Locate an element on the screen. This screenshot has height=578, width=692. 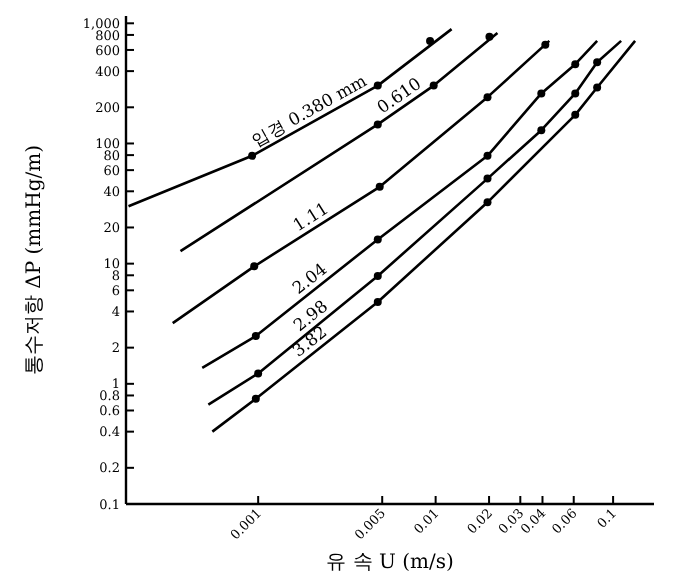
x-axis-title: 유 속 U (m/s) is located at coordinates (390, 563).